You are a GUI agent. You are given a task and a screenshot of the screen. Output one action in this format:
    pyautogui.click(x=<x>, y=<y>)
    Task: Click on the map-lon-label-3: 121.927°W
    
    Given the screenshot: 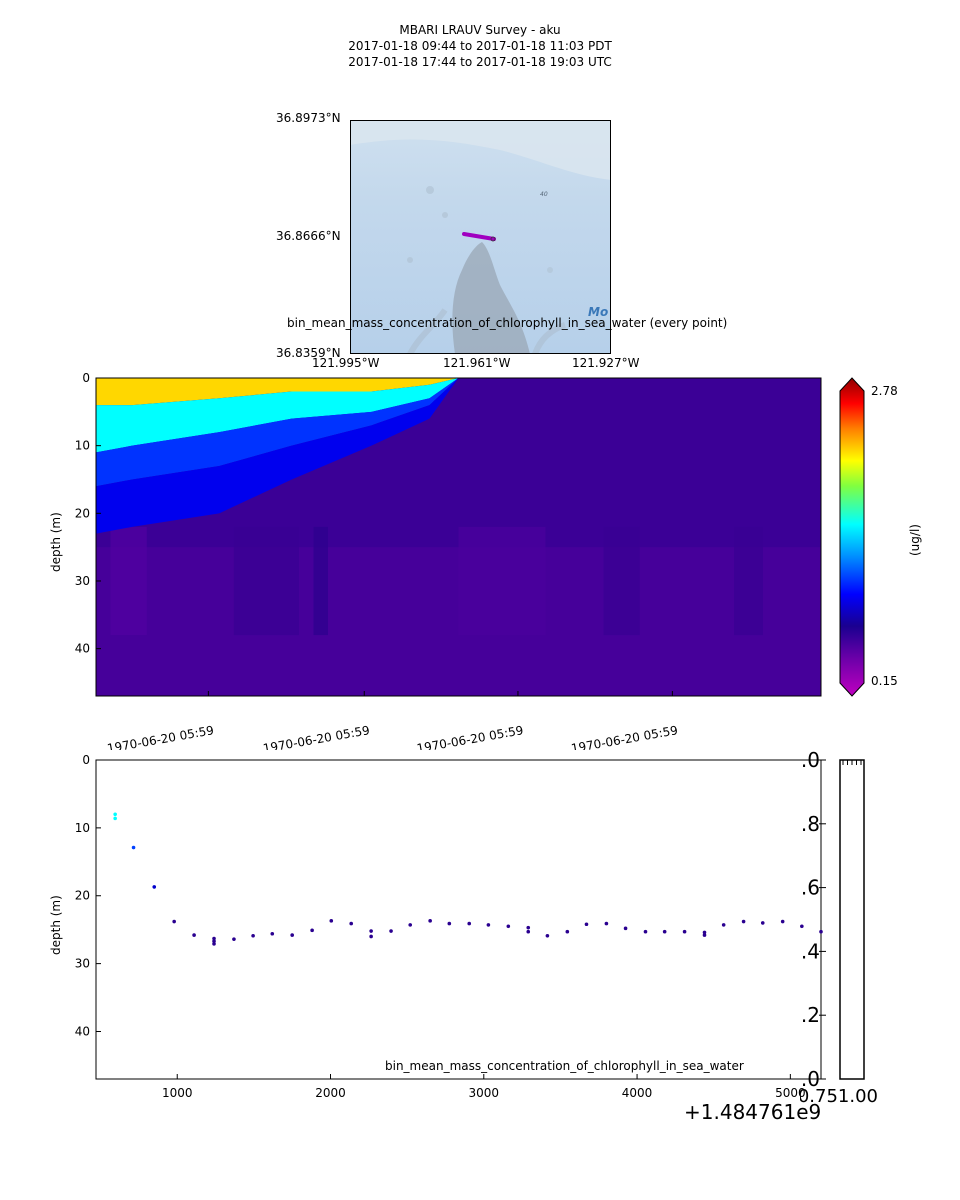 What is the action you would take?
    pyautogui.click(x=606, y=363)
    